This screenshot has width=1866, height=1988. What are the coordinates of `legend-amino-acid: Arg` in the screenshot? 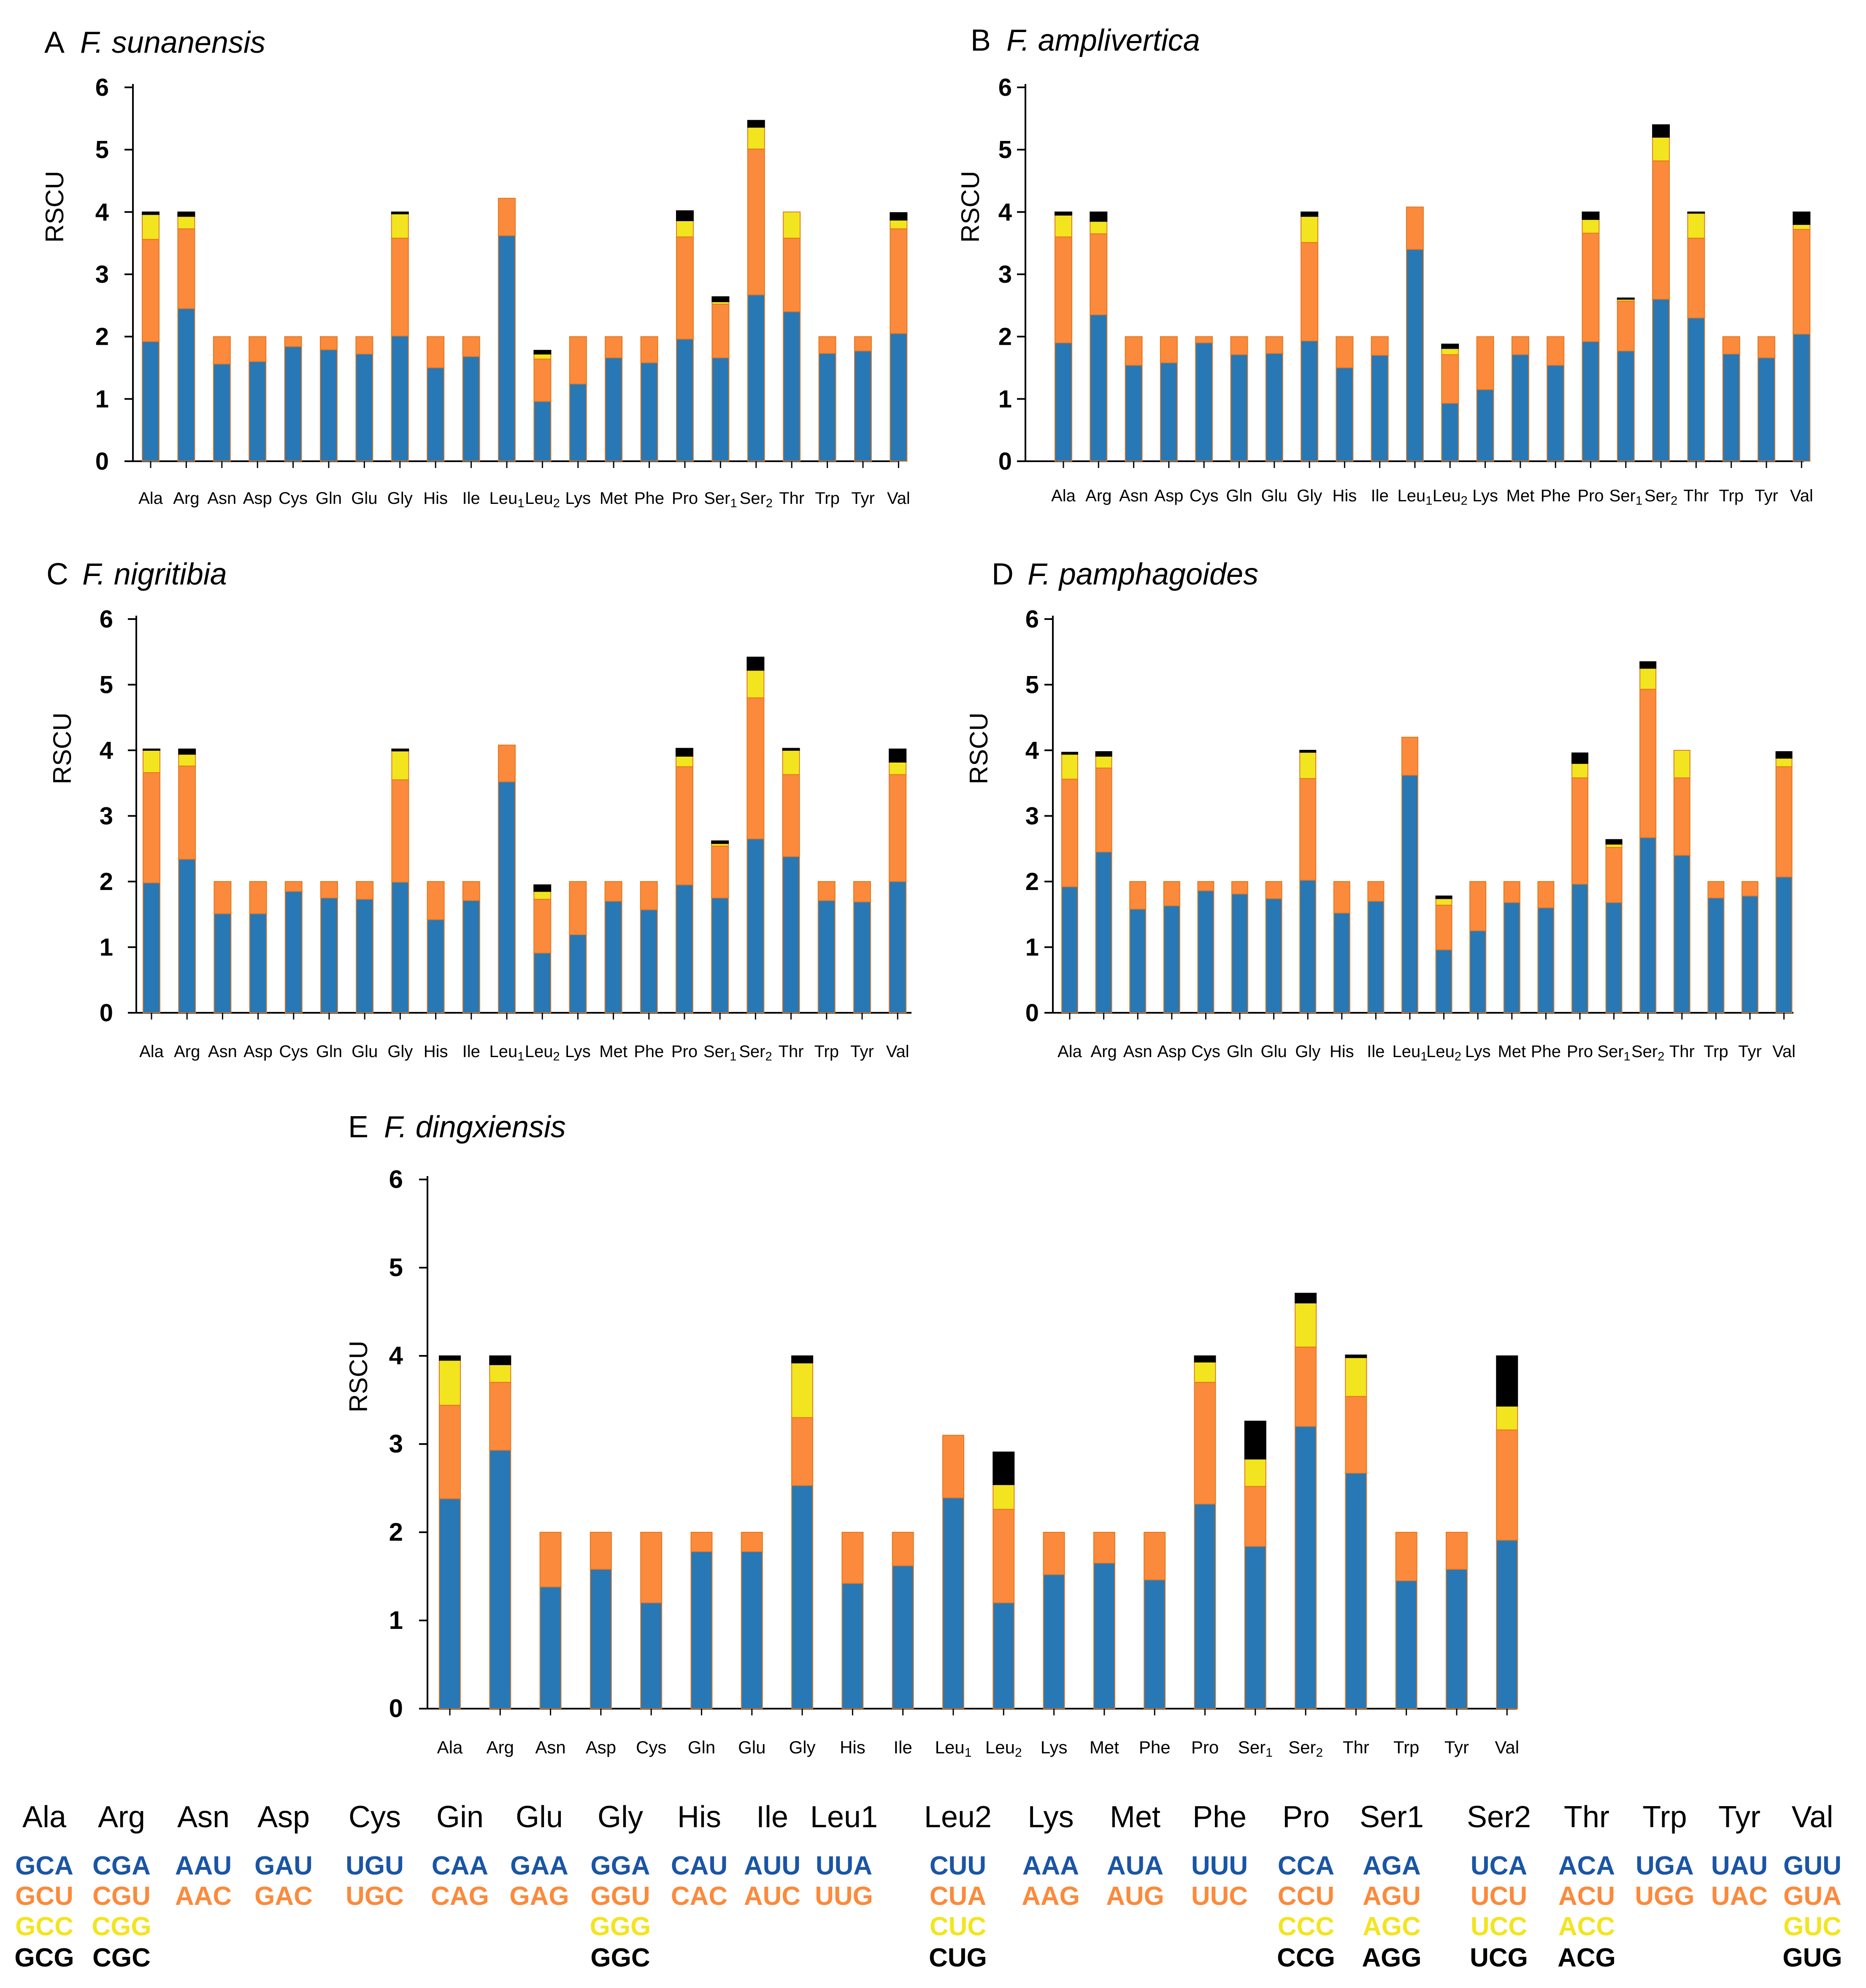 It's located at (122, 1817).